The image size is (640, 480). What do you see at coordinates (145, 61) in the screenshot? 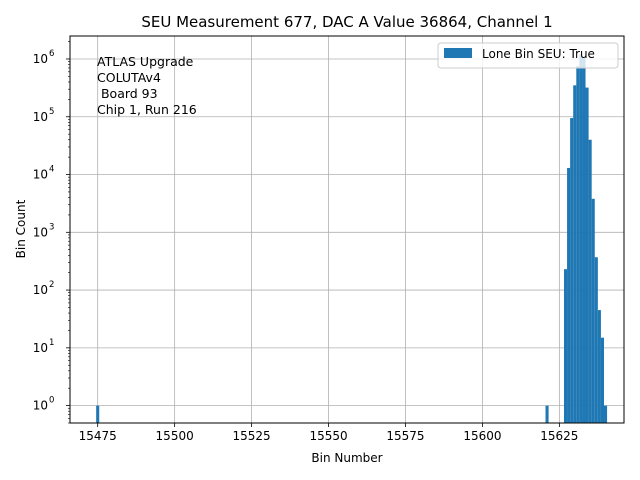
I see `annotation-line: ATLAS Upgrade` at bounding box center [145, 61].